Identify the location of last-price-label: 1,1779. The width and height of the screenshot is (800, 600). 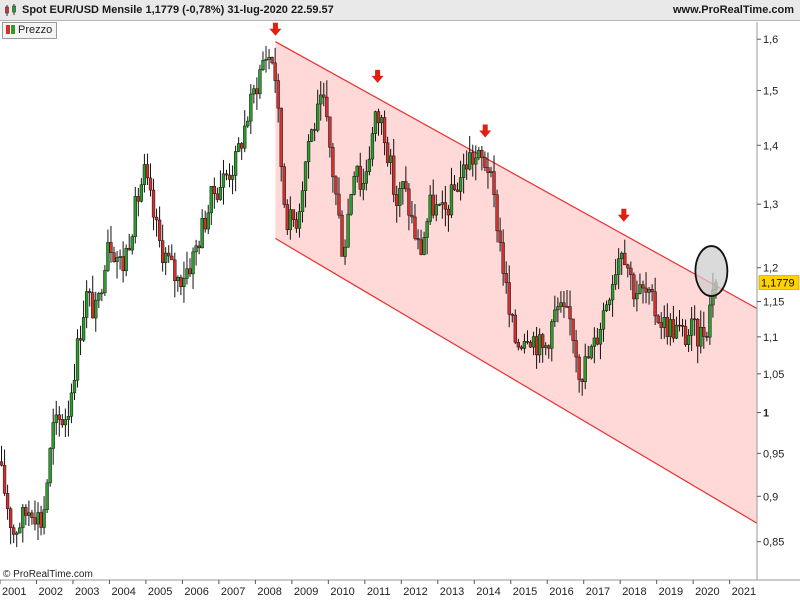
(778, 284).